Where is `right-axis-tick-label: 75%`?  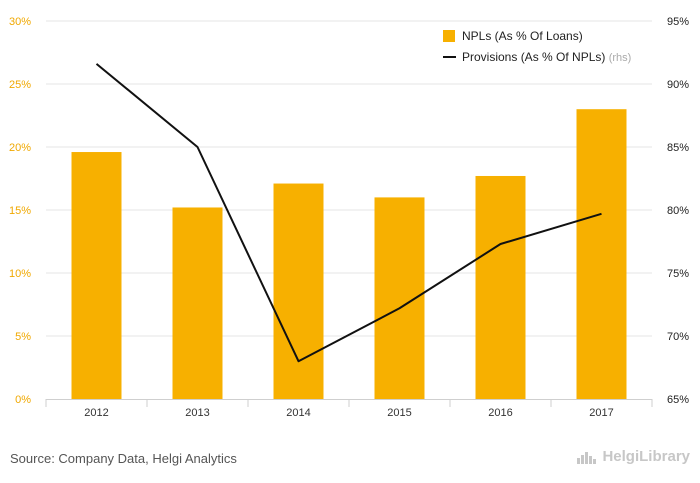
right-axis-tick-label: 75% is located at coordinates (678, 274).